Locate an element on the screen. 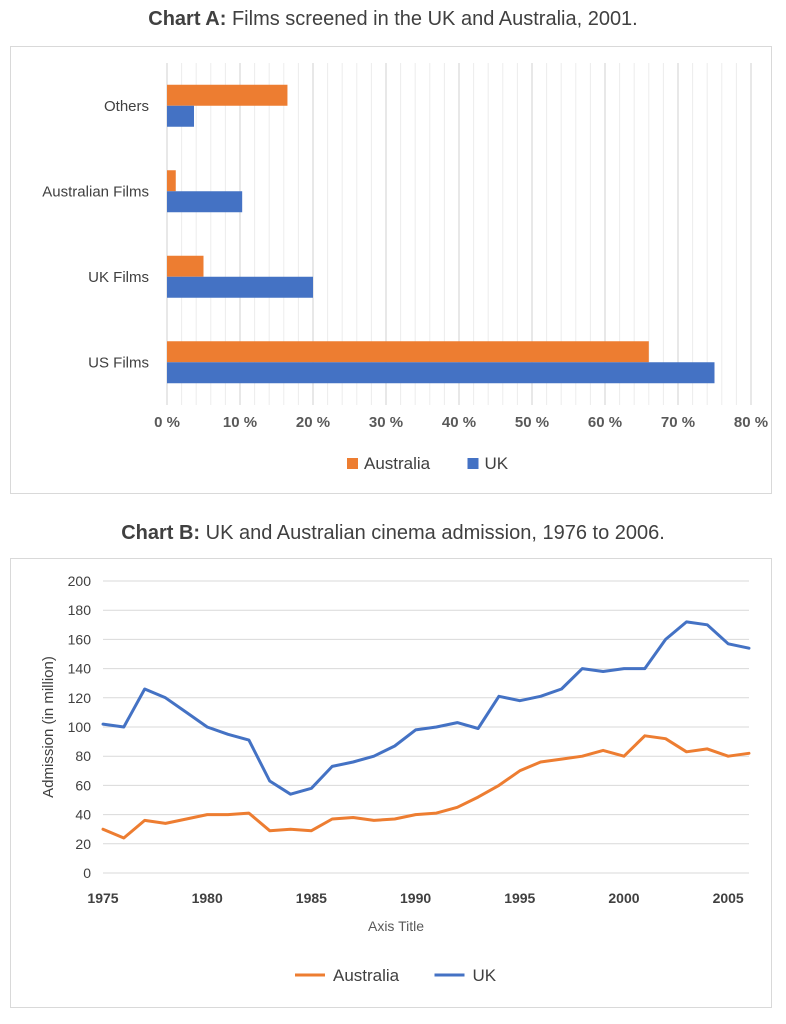 The height and width of the screenshot is (1024, 786). category-label: Others is located at coordinates (126, 106).